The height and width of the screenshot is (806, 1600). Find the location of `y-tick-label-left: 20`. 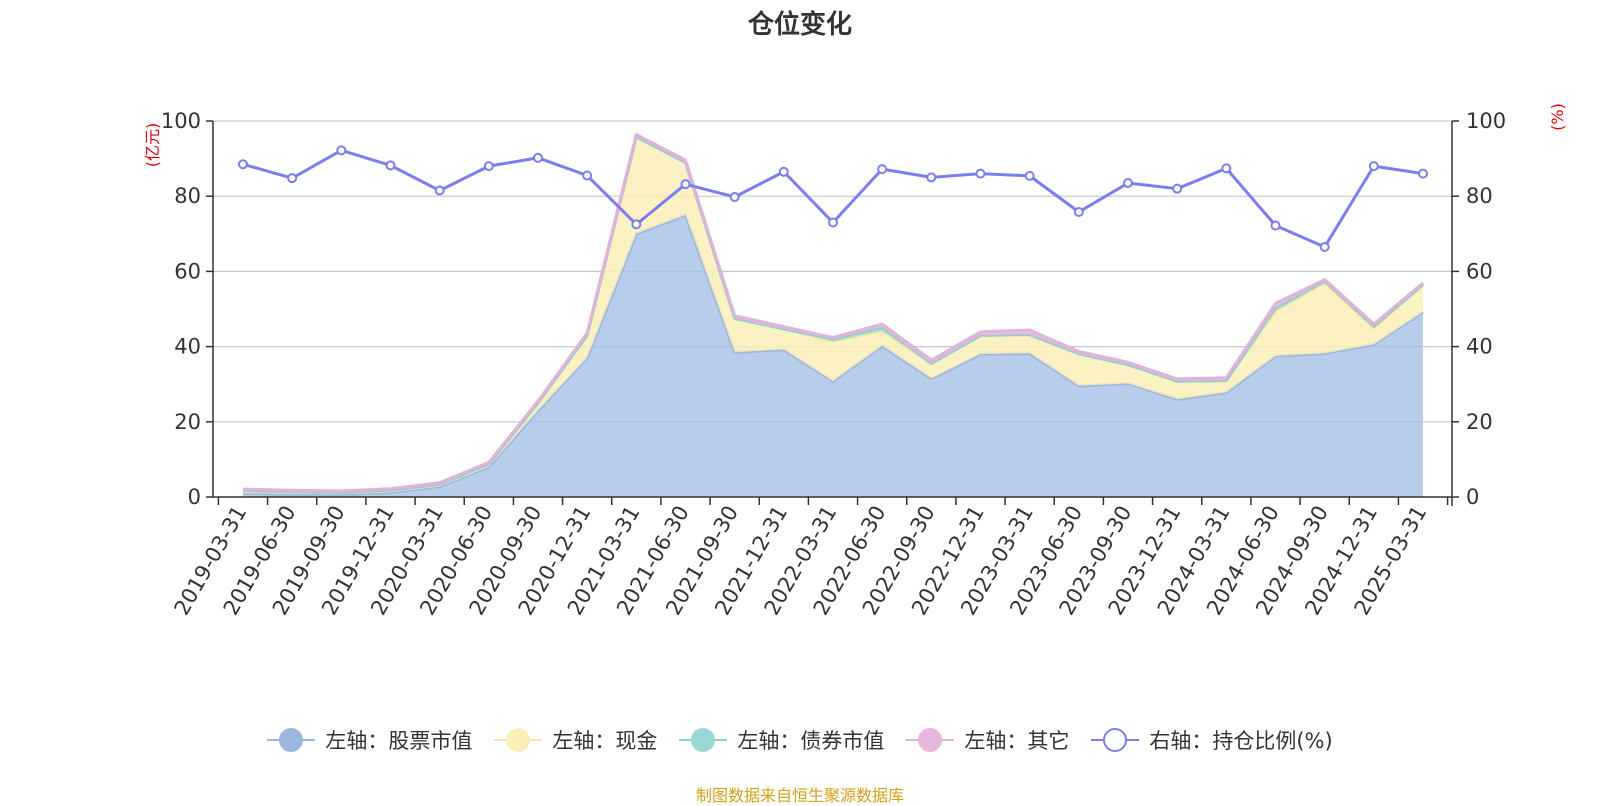

y-tick-label-left: 20 is located at coordinates (187, 422).